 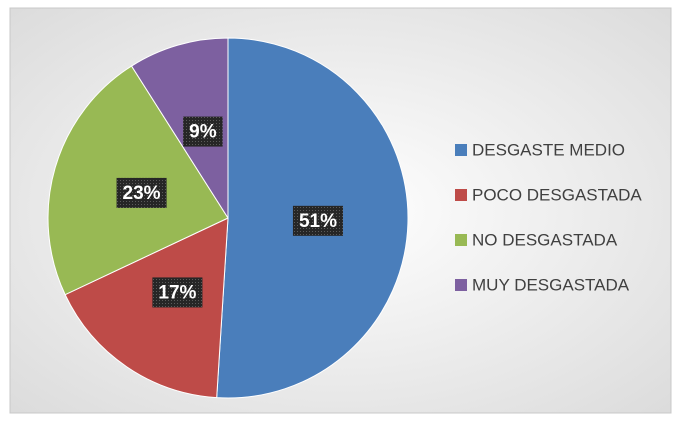 I want to click on legend-label: POCO DESGASTADA, so click(x=557, y=194).